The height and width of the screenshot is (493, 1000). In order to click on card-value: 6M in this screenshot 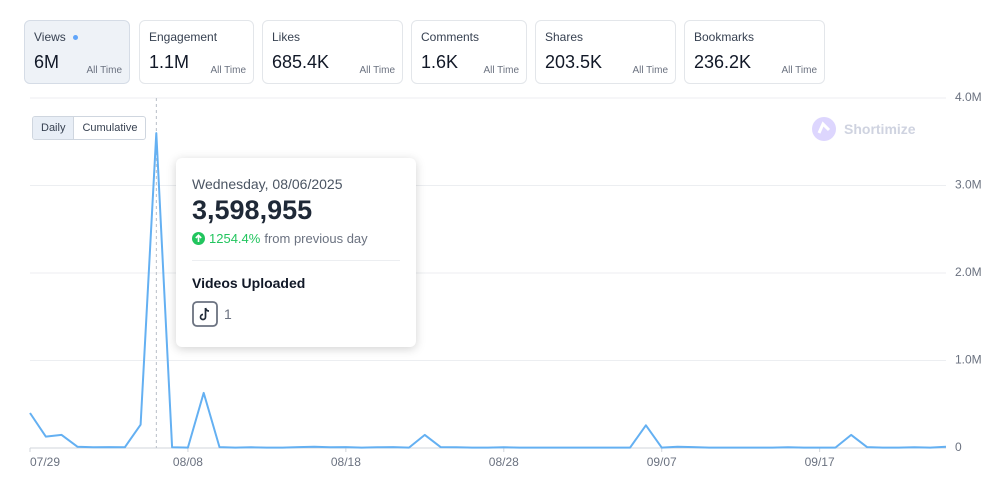, I will do `click(47, 62)`.